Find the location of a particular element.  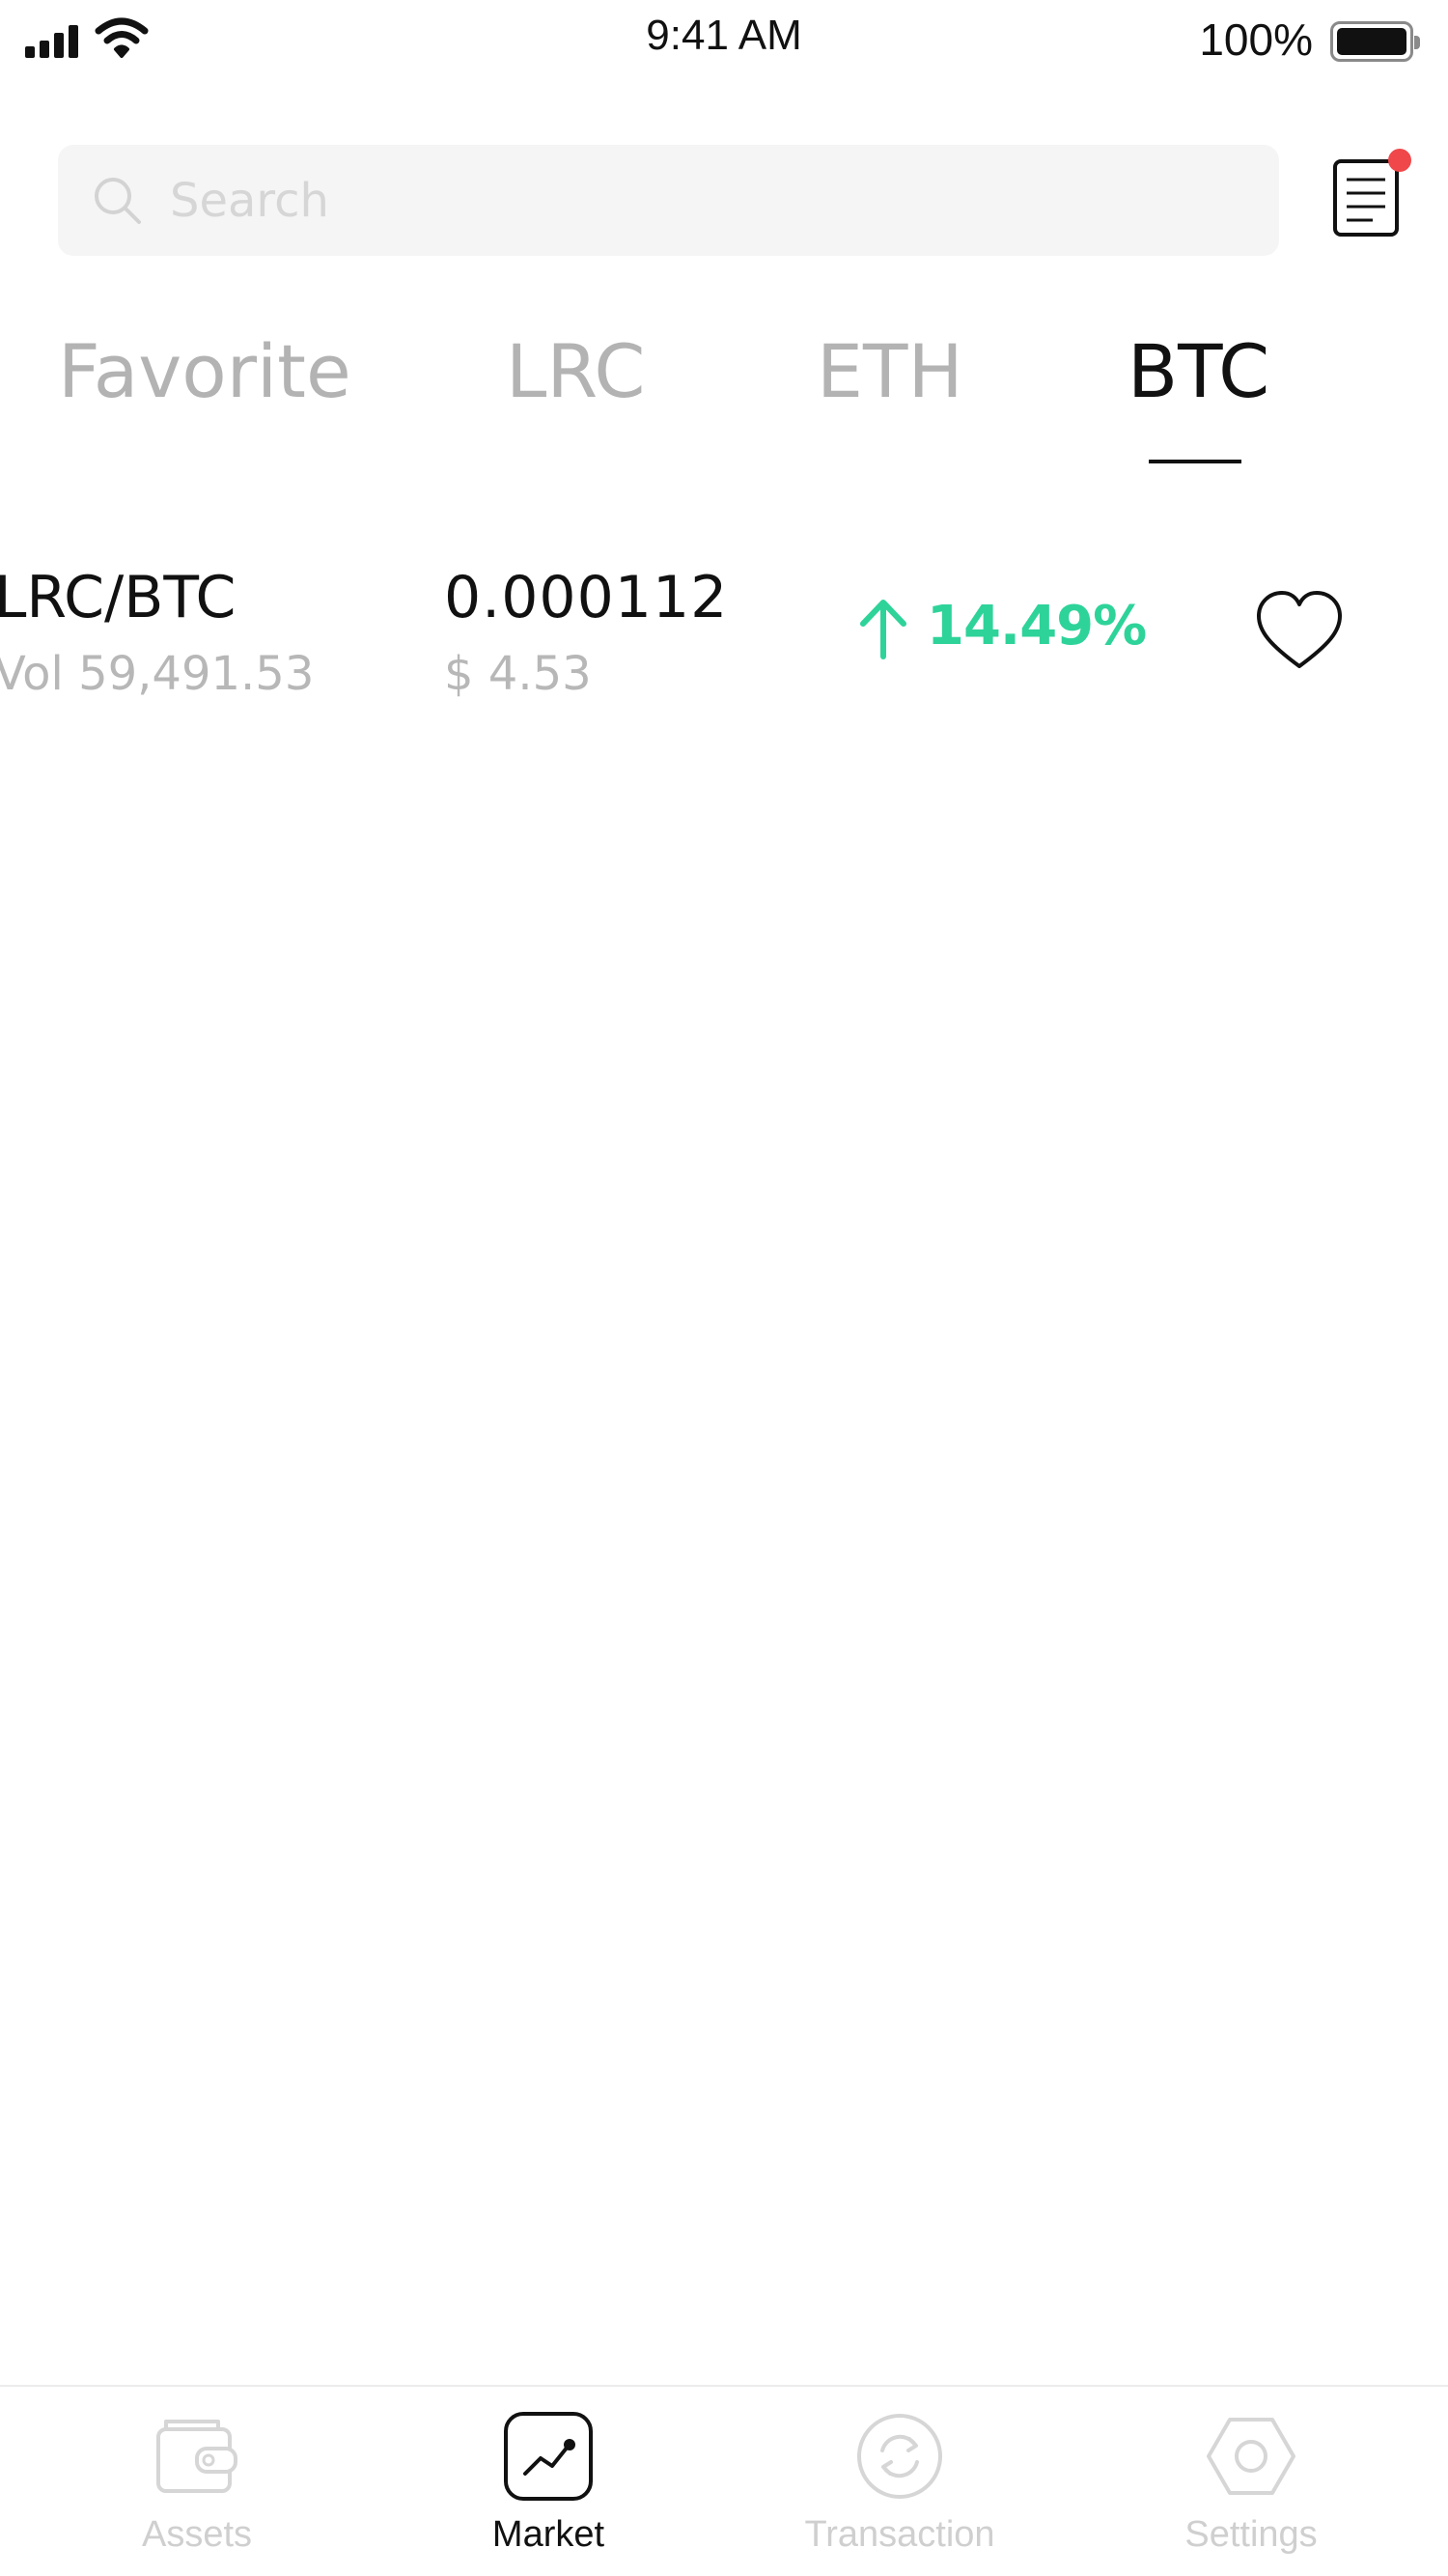

nav-settings: Settings is located at coordinates (1251, 2482).